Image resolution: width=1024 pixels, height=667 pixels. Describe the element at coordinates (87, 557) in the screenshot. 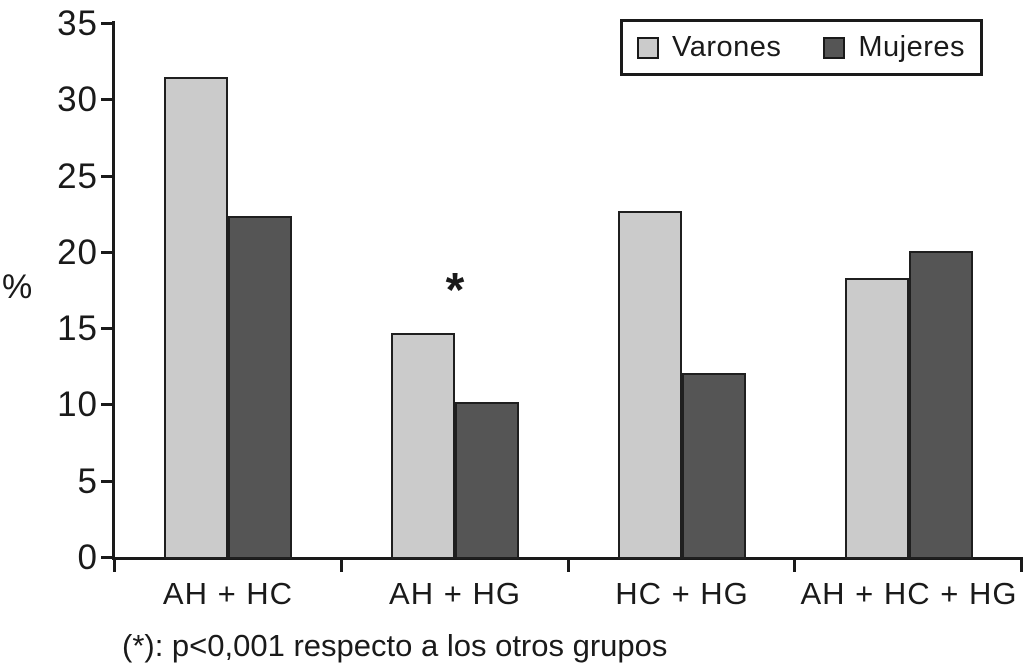

I see `y-tick-label-0: 0` at that location.